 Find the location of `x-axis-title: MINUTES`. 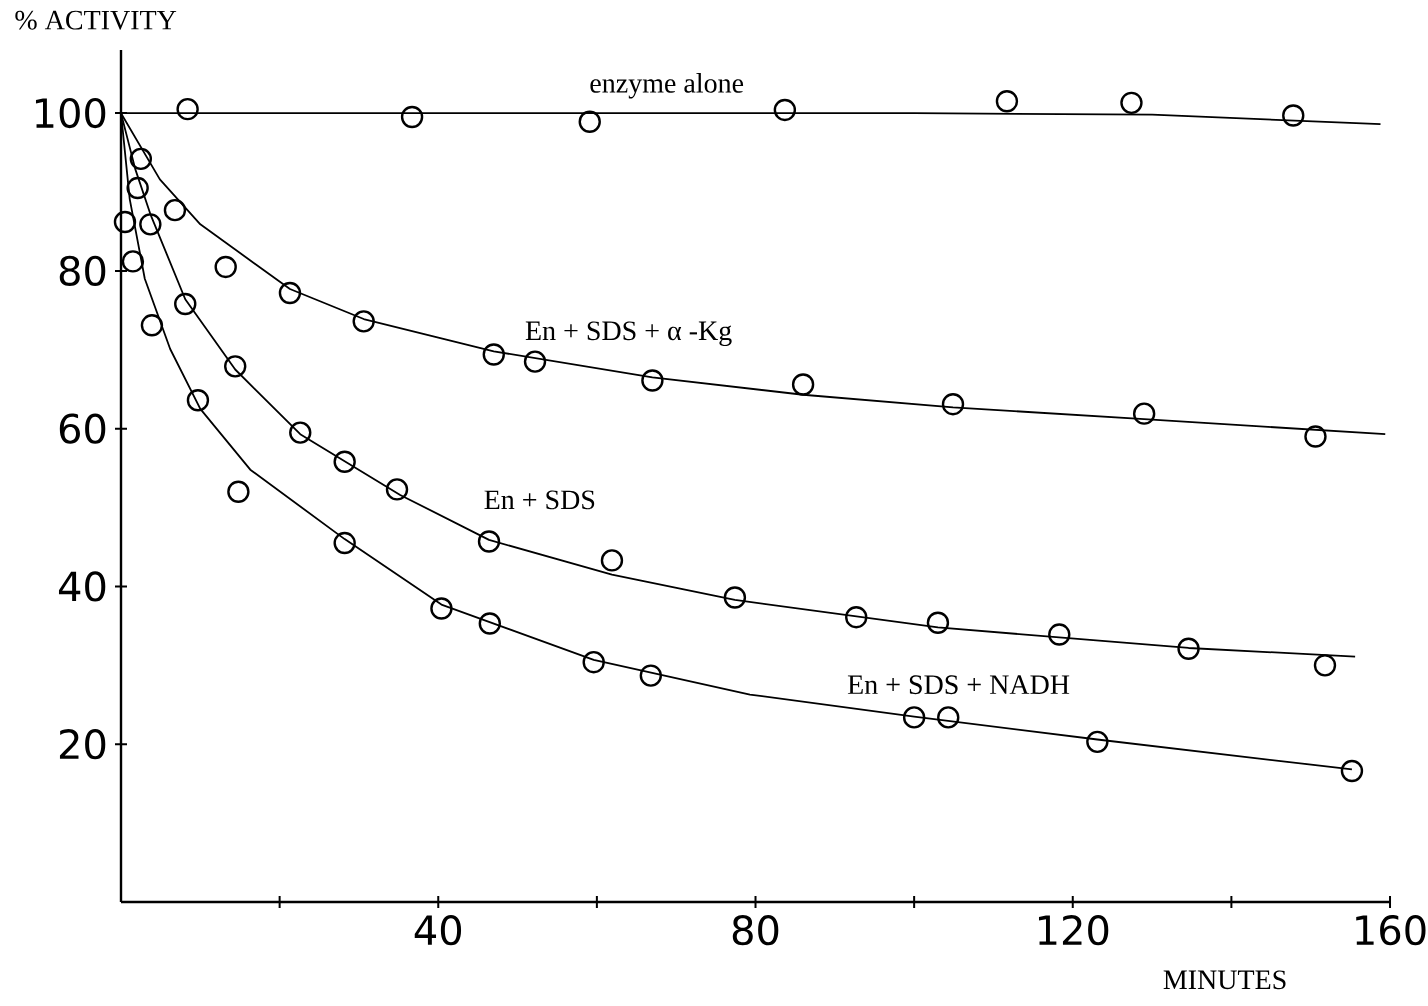

x-axis-title: MINUTES is located at coordinates (1224, 980).